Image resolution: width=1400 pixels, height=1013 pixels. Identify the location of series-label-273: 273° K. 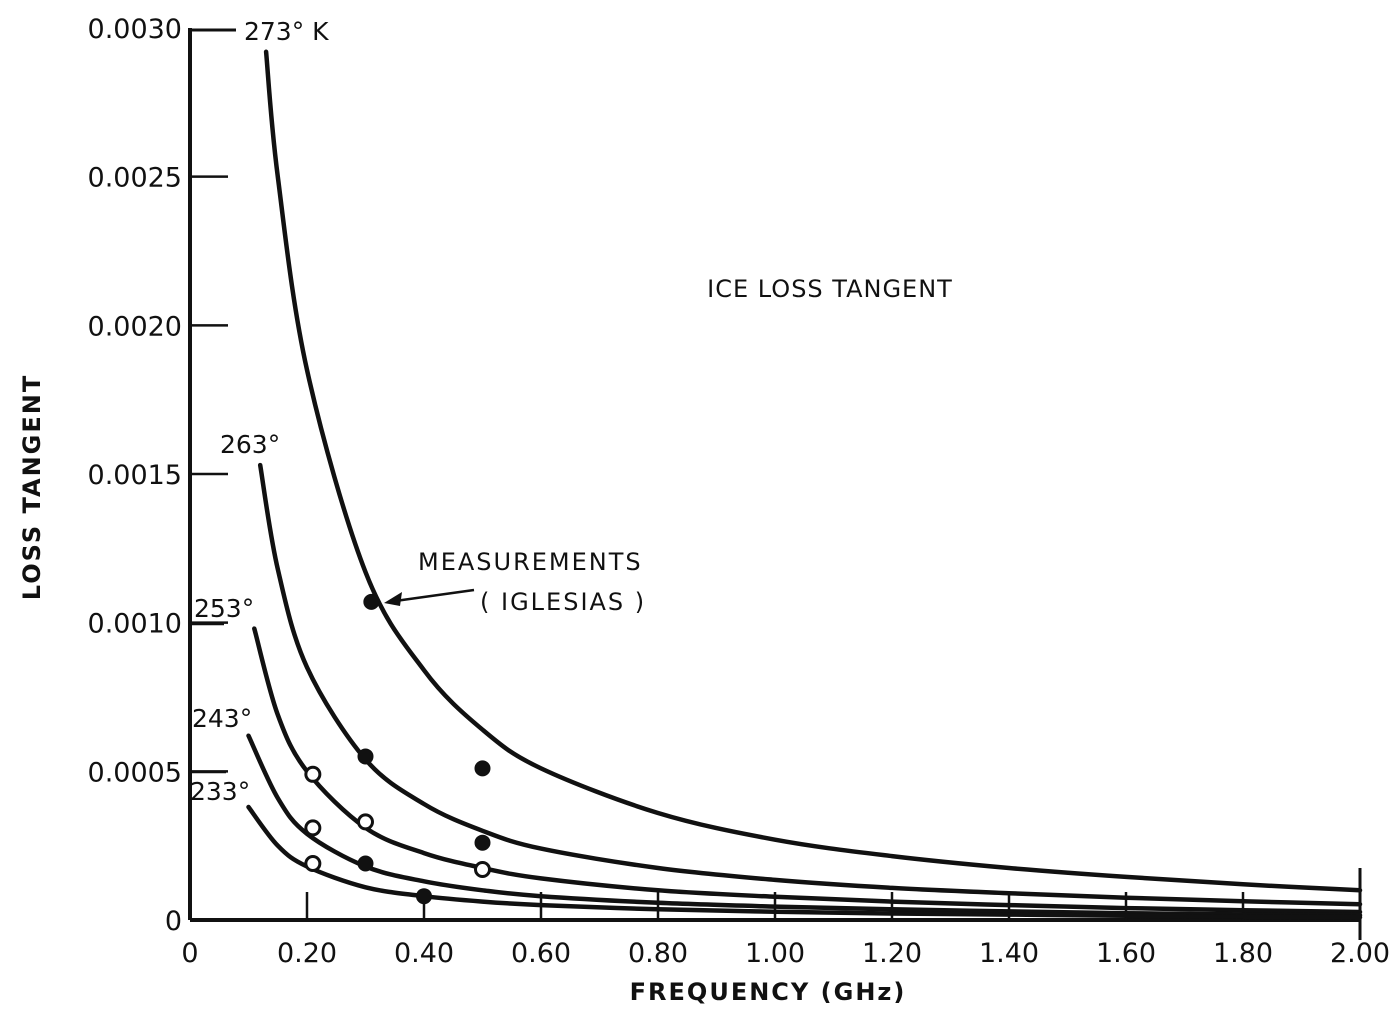
(286, 31).